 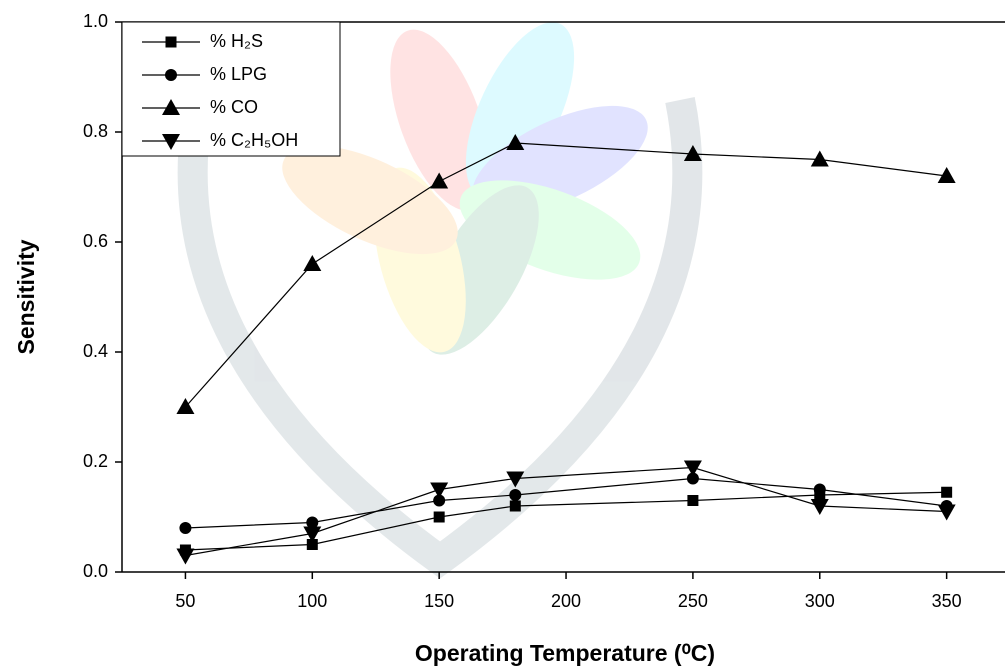 What do you see at coordinates (254, 140) in the screenshot?
I see `legend-label: % C₂H₅OH` at bounding box center [254, 140].